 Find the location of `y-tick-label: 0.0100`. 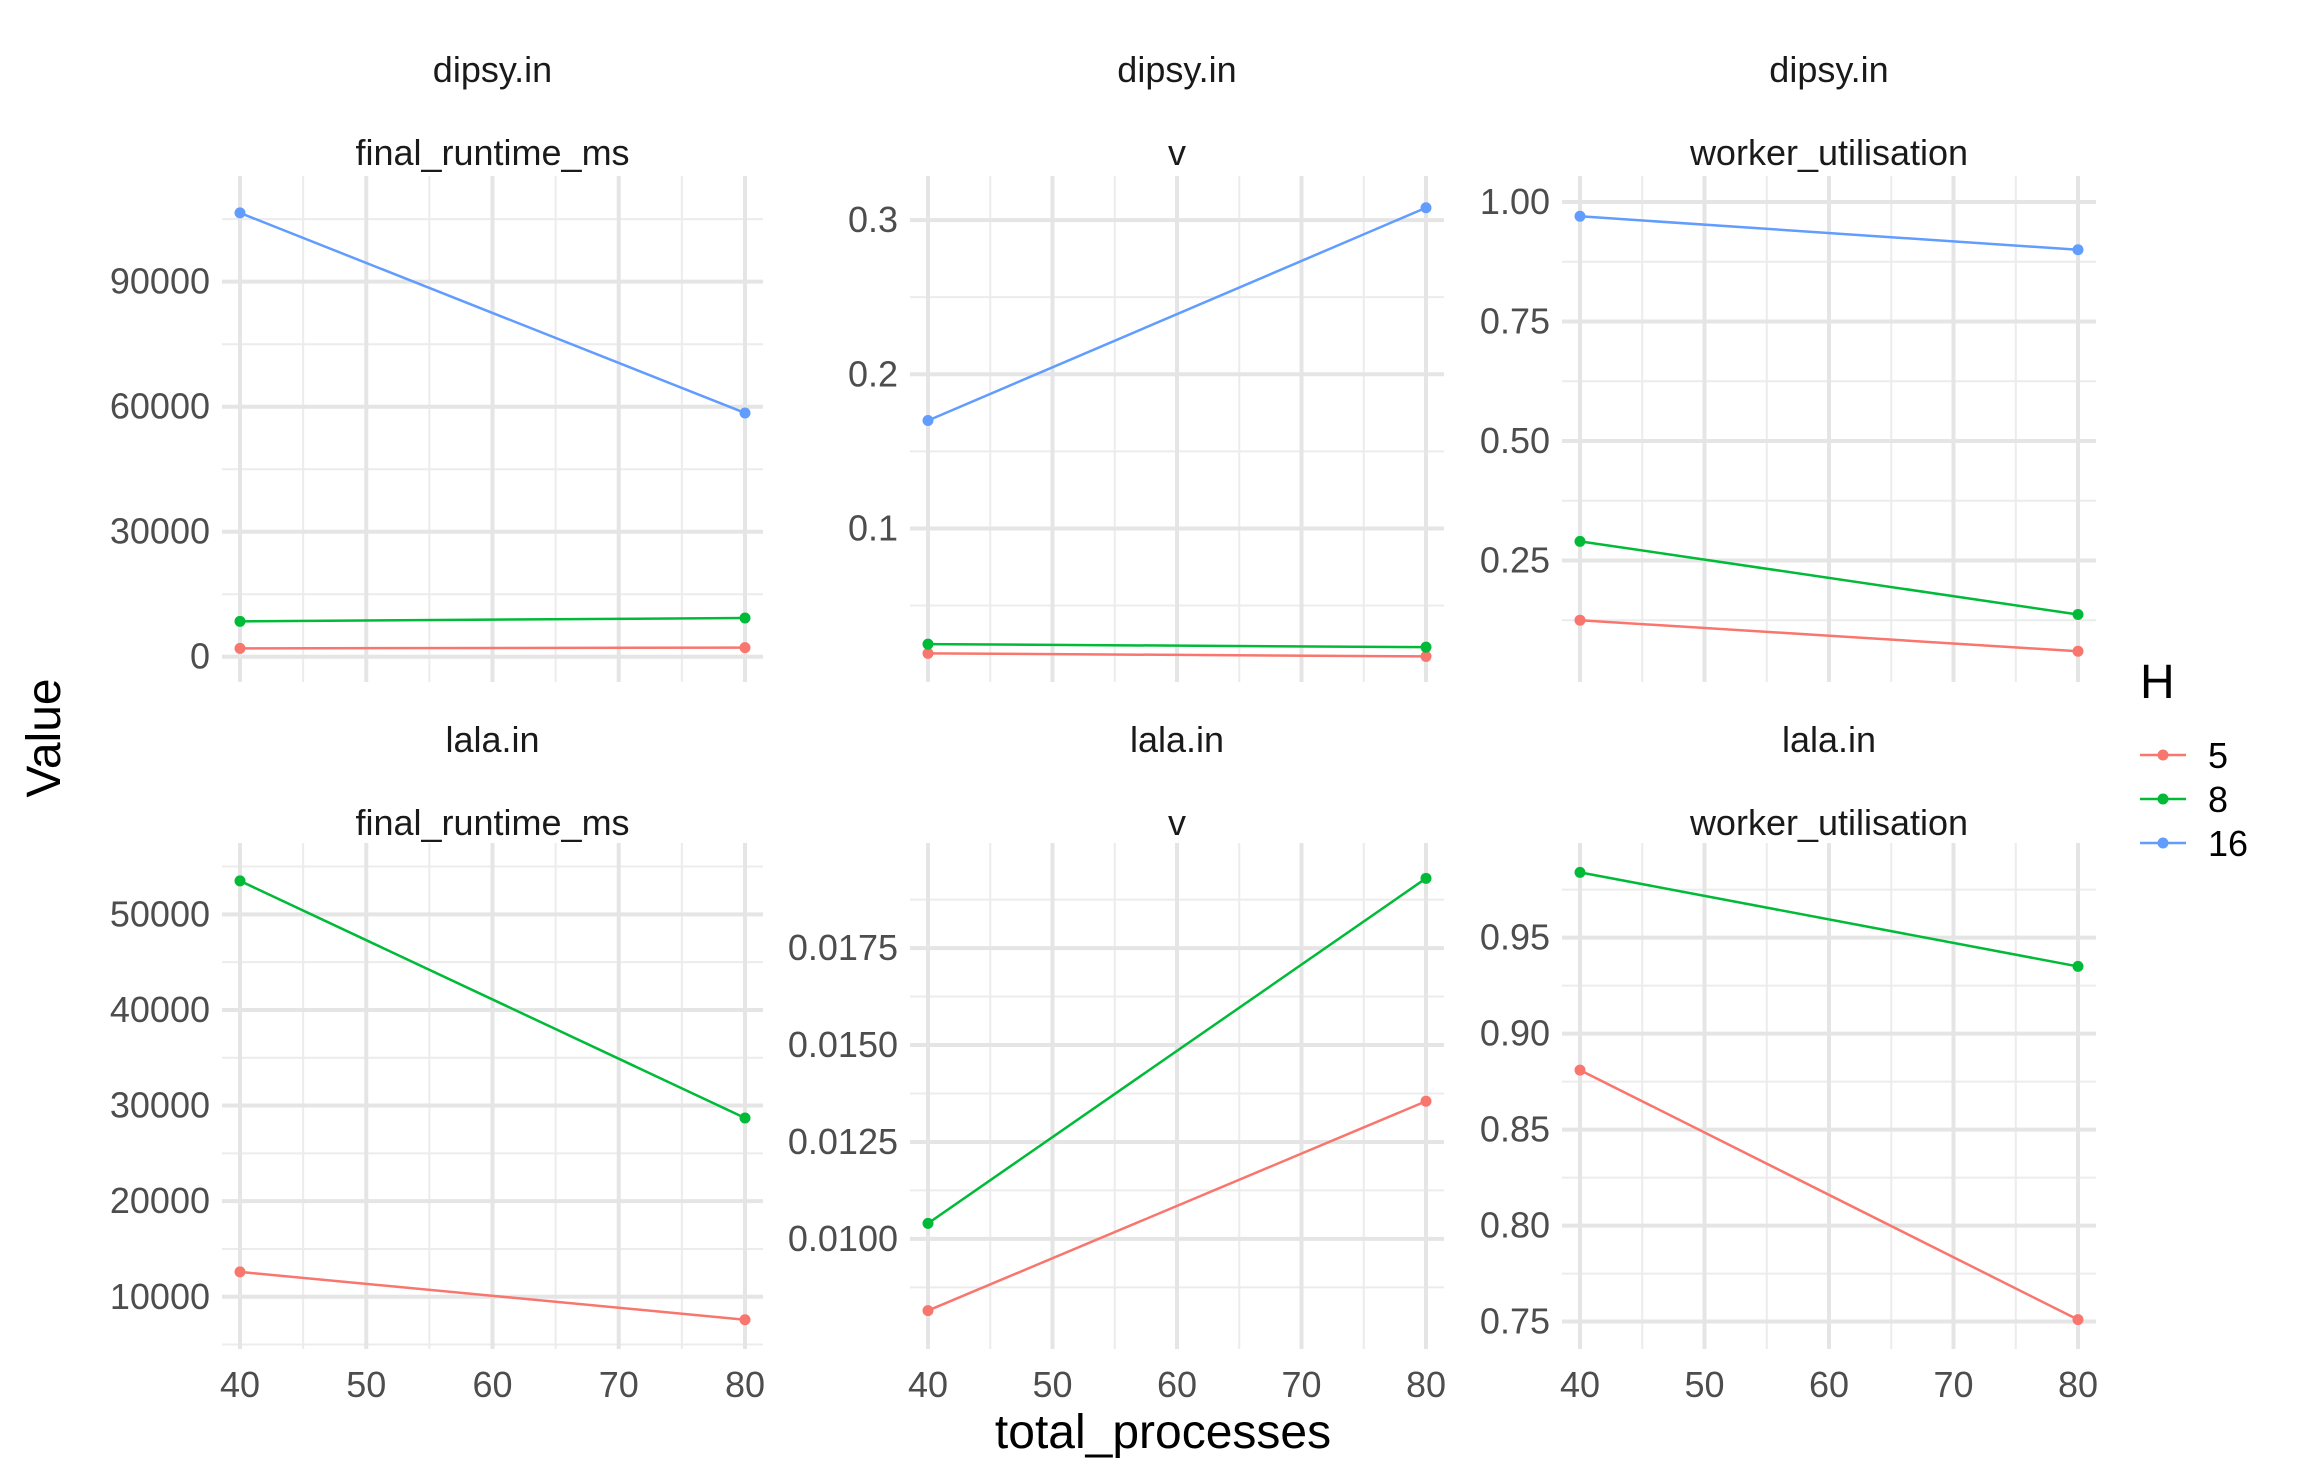

y-tick-label: 0.0100 is located at coordinates (843, 1238).